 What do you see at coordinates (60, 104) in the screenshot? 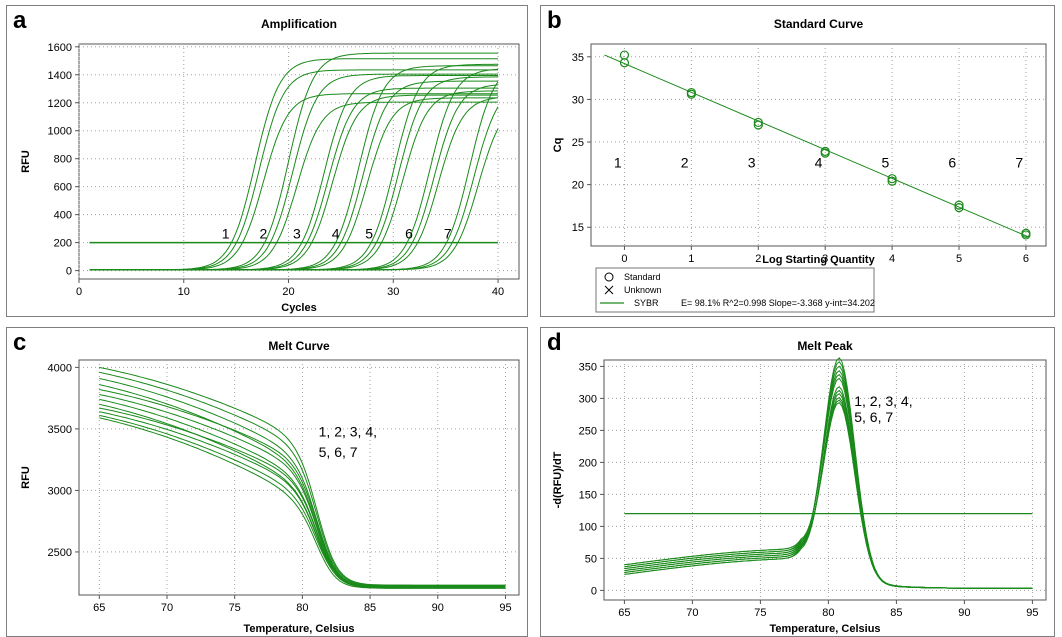
I see `y-tick-label: 1200` at bounding box center [60, 104].